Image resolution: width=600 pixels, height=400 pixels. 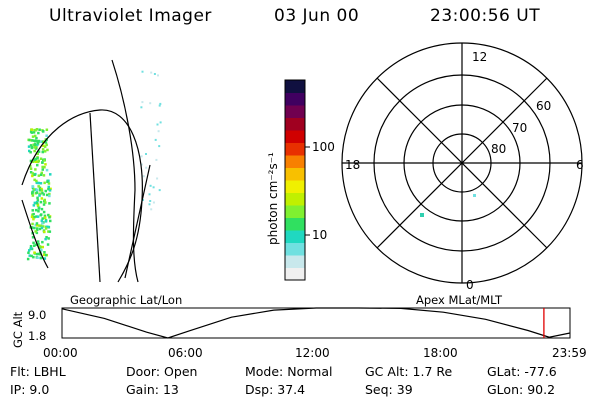 What do you see at coordinates (264, 371) in the screenshot?
I see `mode-label: Mode:` at bounding box center [264, 371].